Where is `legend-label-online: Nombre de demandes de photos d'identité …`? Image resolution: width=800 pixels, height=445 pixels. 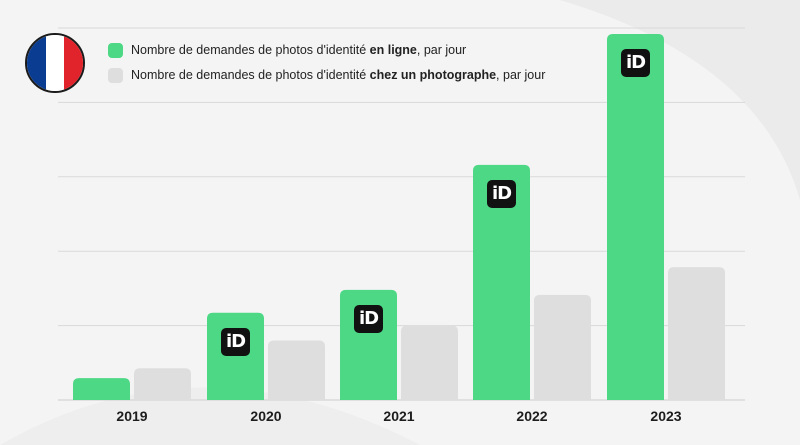
legend-label-online: Nombre de demandes de photos d'identité … is located at coordinates (299, 50).